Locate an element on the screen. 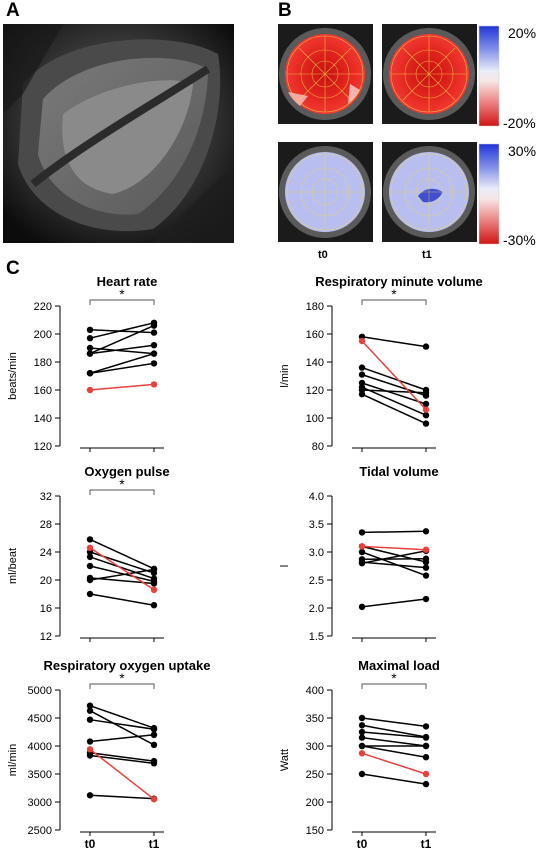 The image size is (537, 850). respiratory-minute-volume-significance-star: * is located at coordinates (394, 294).